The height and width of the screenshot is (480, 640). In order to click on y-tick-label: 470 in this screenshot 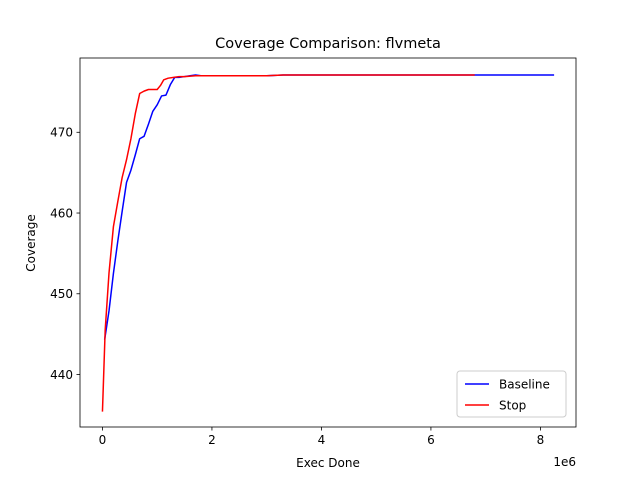, I will do `click(61, 133)`.